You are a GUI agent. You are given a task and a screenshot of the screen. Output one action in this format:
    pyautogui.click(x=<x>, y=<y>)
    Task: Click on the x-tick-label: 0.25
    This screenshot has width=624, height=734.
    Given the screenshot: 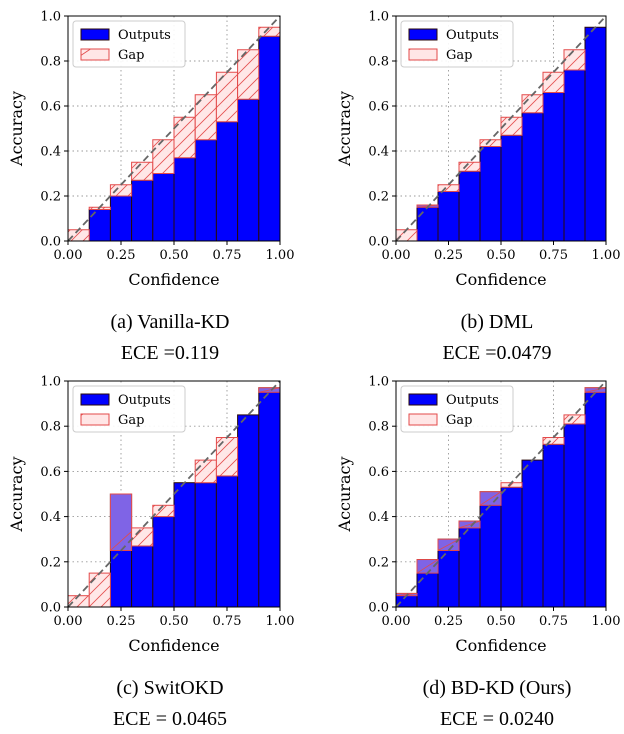 What is the action you would take?
    pyautogui.click(x=121, y=255)
    